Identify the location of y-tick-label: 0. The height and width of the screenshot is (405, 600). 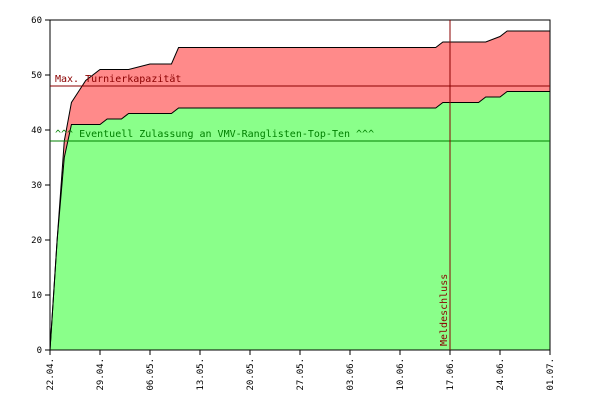
(39, 351).